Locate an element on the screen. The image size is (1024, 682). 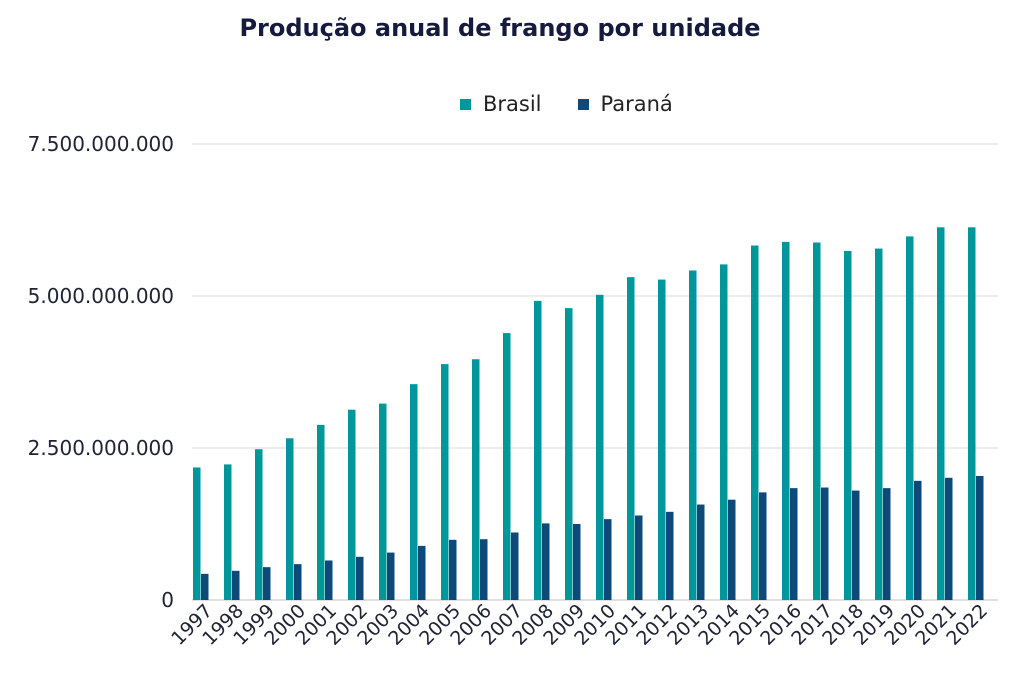
legend-swatch-brasil is located at coordinates (465, 104).